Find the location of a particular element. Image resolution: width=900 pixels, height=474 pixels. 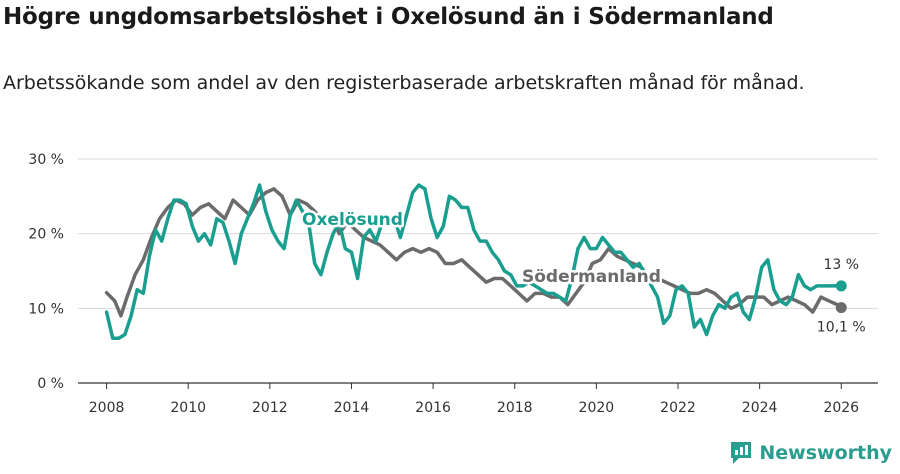

end-point-sodermanland is located at coordinates (841, 308).